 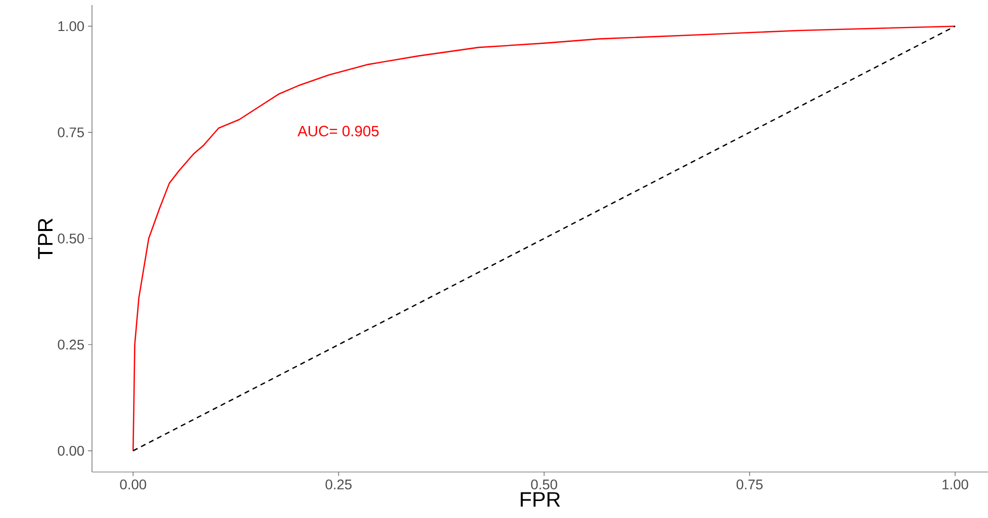 I want to click on y-tick-label: 0.50, so click(x=71, y=239).